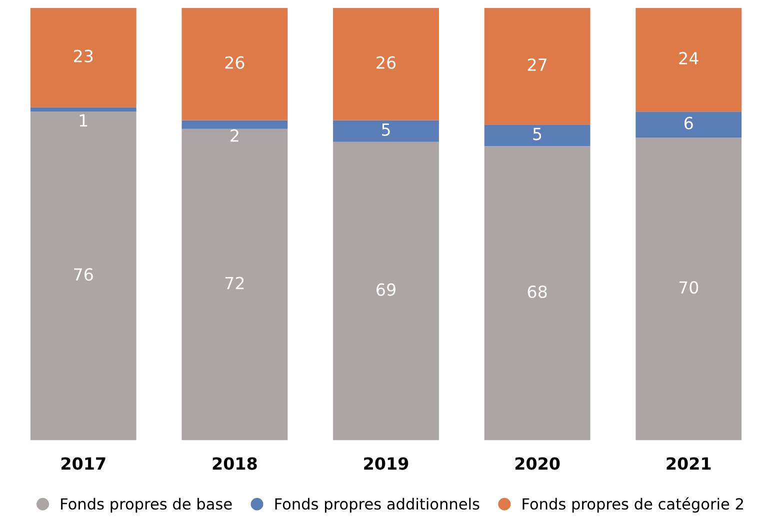 This screenshot has height=521, width=772. Describe the element at coordinates (632, 505) in the screenshot. I see `legend-label: Fonds propres de catégorie 2` at that location.